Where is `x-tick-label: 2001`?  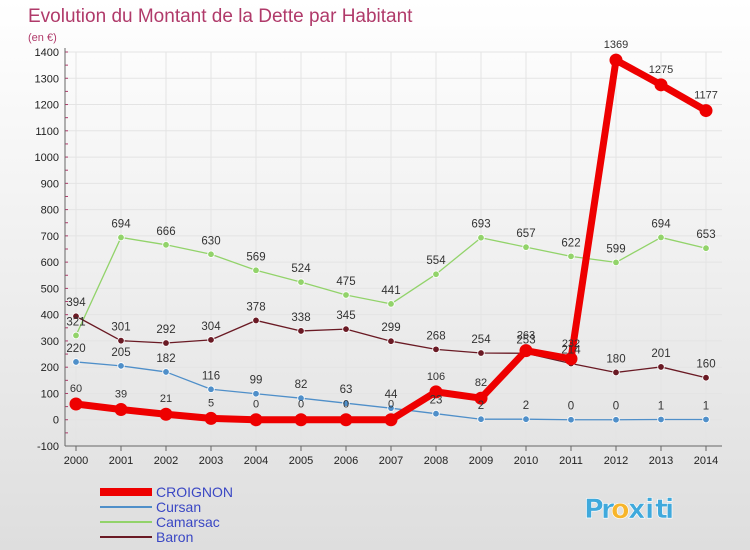
x-tick-label: 2001 is located at coordinates (121, 461).